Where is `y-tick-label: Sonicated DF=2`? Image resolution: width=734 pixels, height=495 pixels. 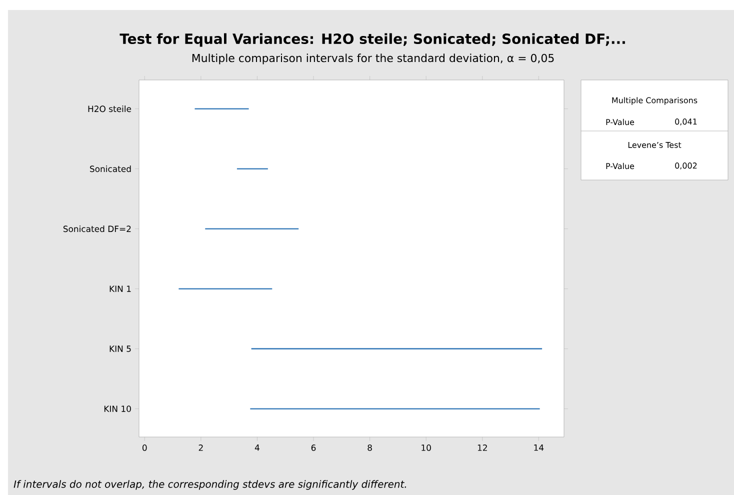 y-tick-label: Sonicated DF=2 is located at coordinates (97, 229).